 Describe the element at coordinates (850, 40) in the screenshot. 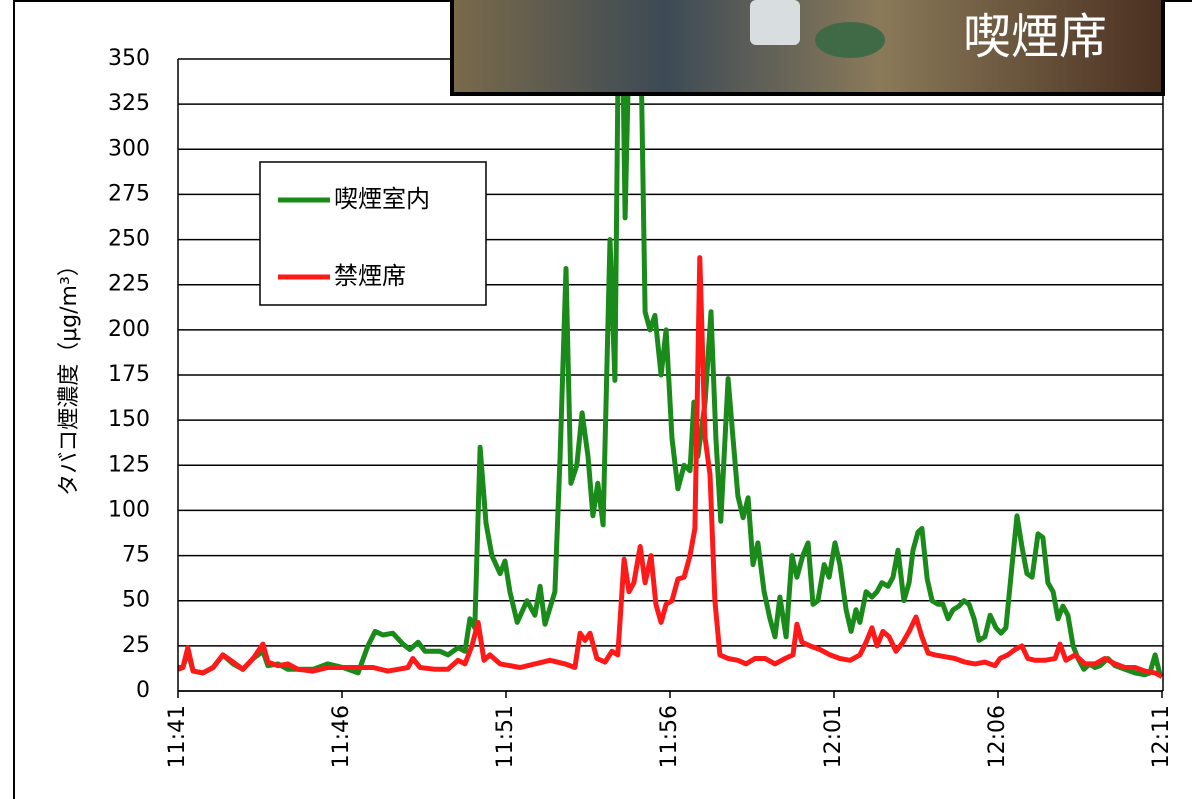

I see `photo-ashtray` at that location.